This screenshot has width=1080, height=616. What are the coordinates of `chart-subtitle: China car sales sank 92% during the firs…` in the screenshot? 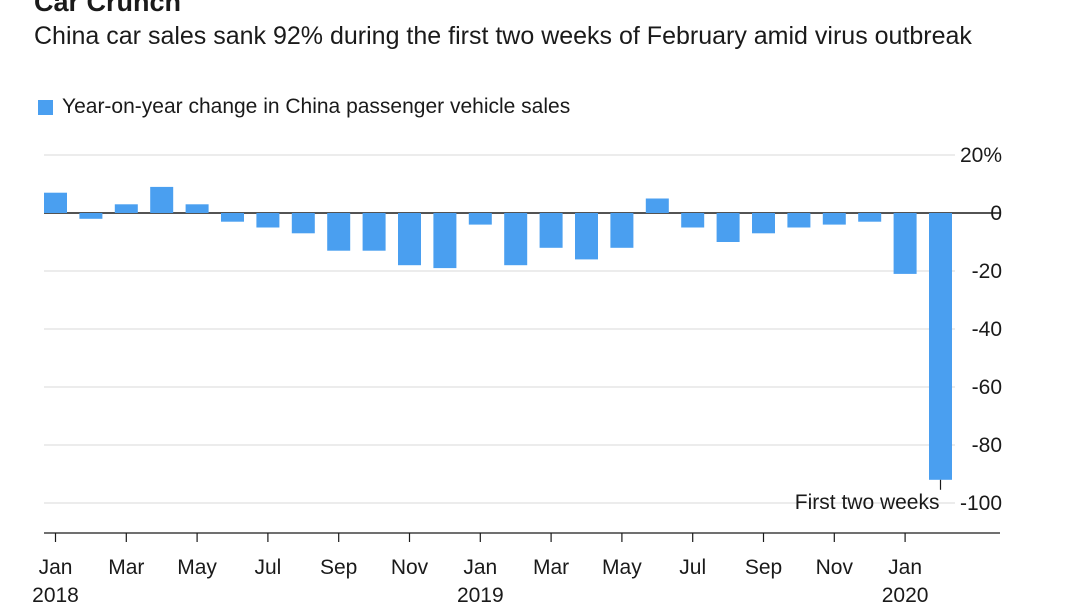 It's located at (503, 36).